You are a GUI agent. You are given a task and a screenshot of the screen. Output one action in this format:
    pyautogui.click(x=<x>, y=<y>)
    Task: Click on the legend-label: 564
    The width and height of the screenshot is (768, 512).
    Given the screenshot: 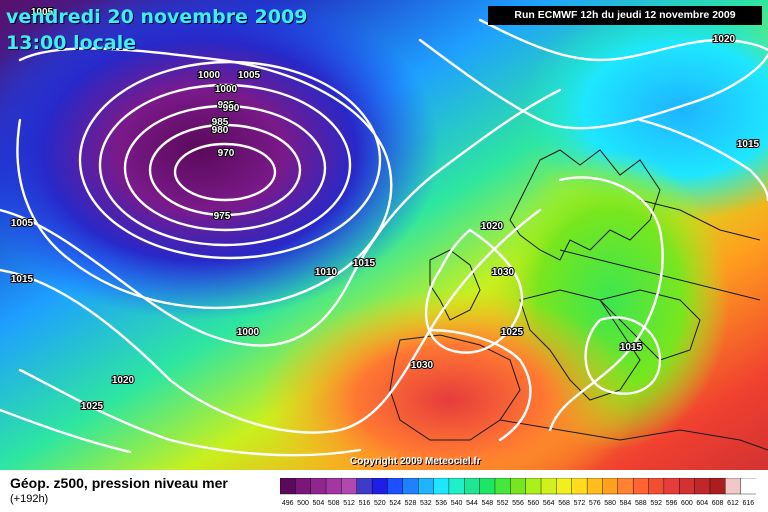 What is the action you would take?
    pyautogui.click(x=549, y=503)
    